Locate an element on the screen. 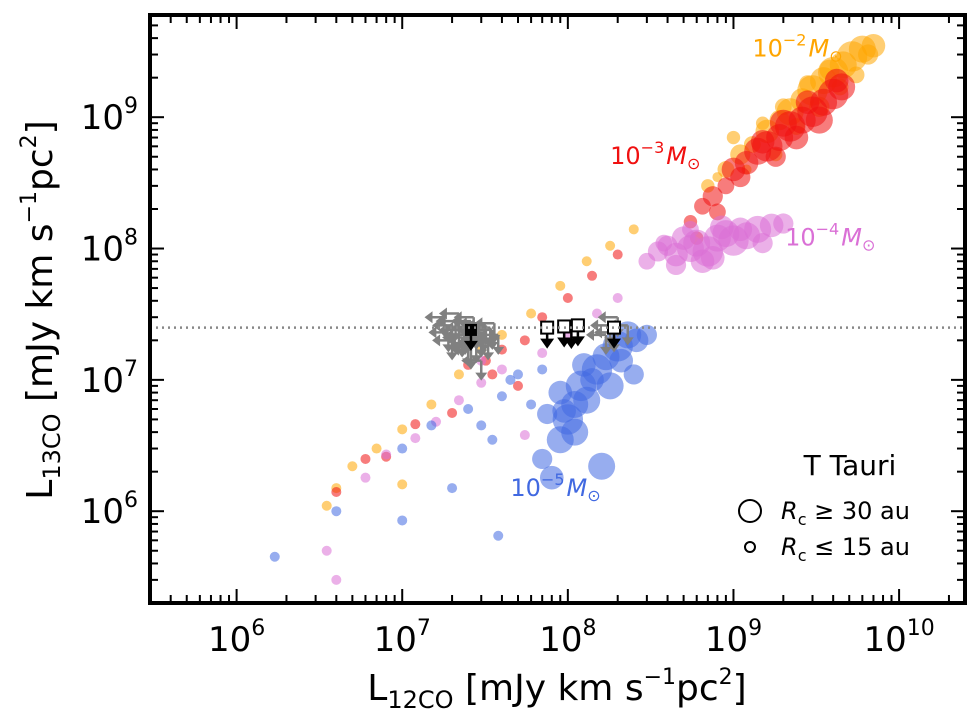  y-tick-label: 106 is located at coordinates (109, 510).